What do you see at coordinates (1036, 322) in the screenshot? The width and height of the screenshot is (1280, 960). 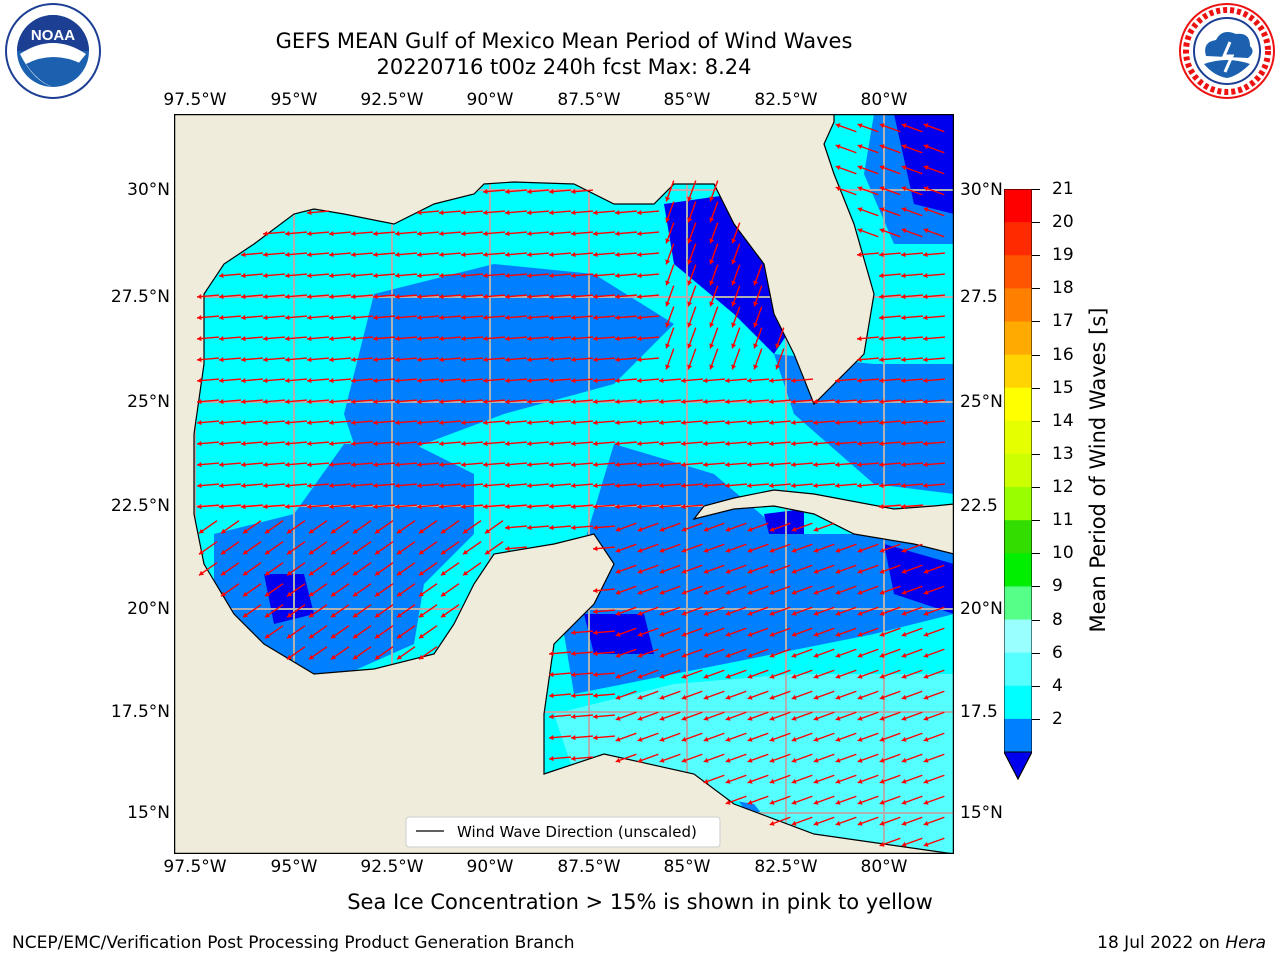 I see `colorbar-tick-mark` at bounding box center [1036, 322].